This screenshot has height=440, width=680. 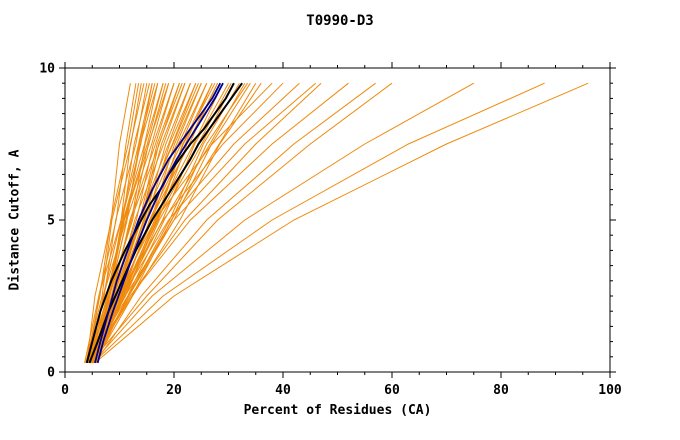 I want to click on x-axis-label: Percent of Residues (CA), so click(x=337, y=410).